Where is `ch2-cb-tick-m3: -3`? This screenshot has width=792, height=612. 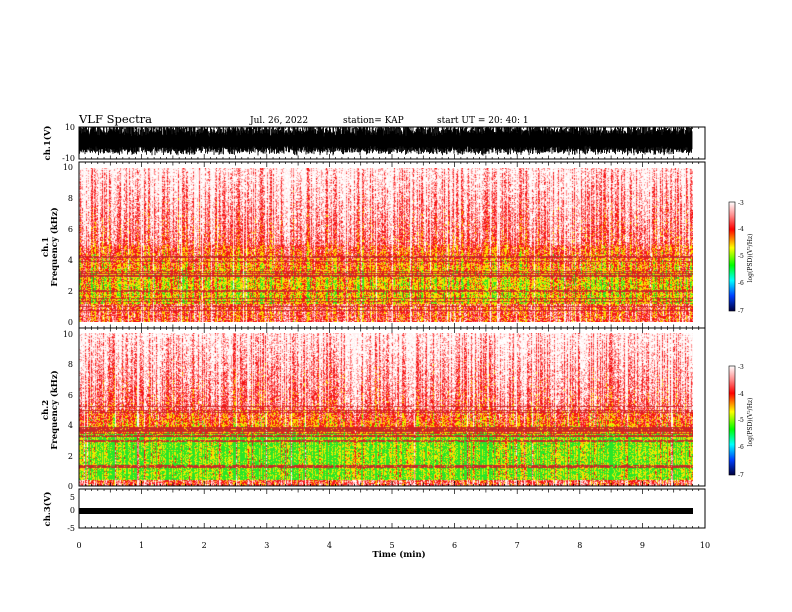 ch2-cb-tick-m3: -3 is located at coordinates (741, 367).